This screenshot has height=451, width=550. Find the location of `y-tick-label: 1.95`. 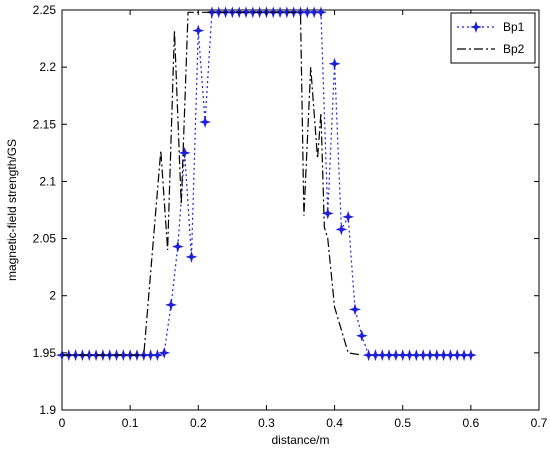

y-tick-label: 1.95 is located at coordinates (45, 353).